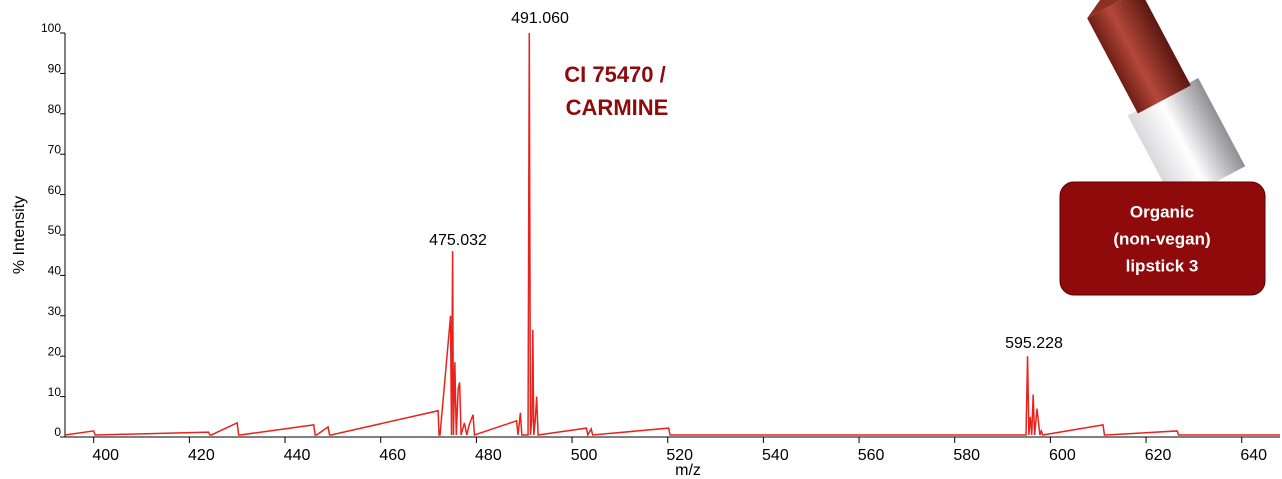  Describe the element at coordinates (688, 470) in the screenshot. I see `x-axis-label: m/z` at that location.